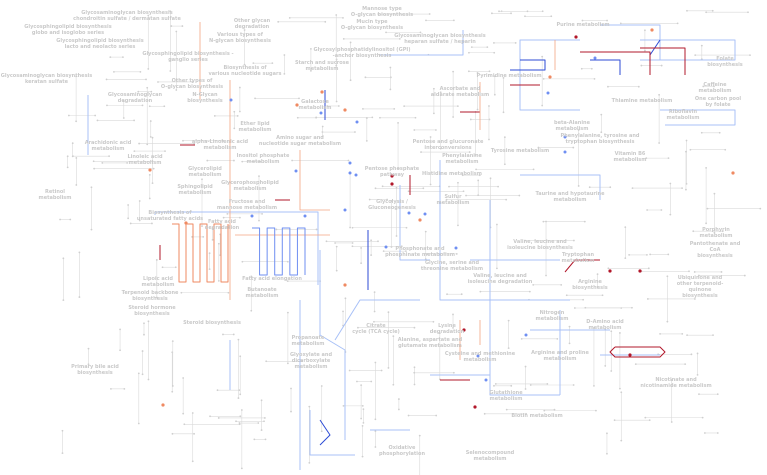  Describe the element at coordinates (676, 383) in the screenshot. I see `pathway-label: Nicotinate and nicotinamide metabolism` at that location.